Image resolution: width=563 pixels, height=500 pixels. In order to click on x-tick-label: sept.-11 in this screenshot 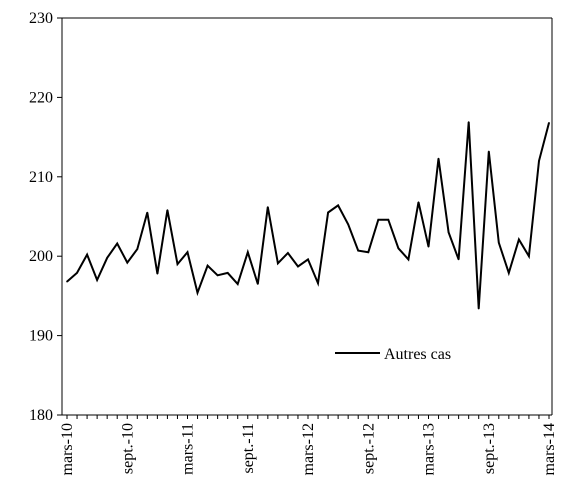, I will do `click(248, 448)`.